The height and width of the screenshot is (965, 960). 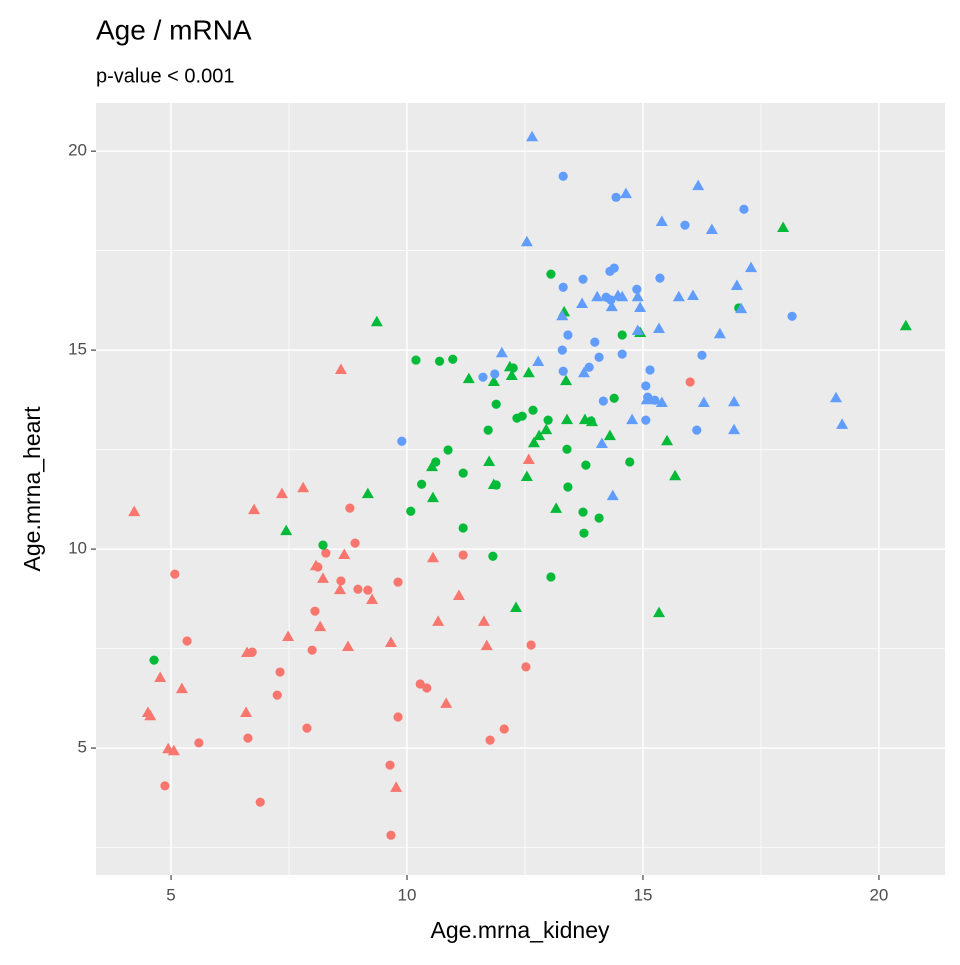 What do you see at coordinates (174, 29) in the screenshot?
I see `chart-title: Age / mRNA` at bounding box center [174, 29].